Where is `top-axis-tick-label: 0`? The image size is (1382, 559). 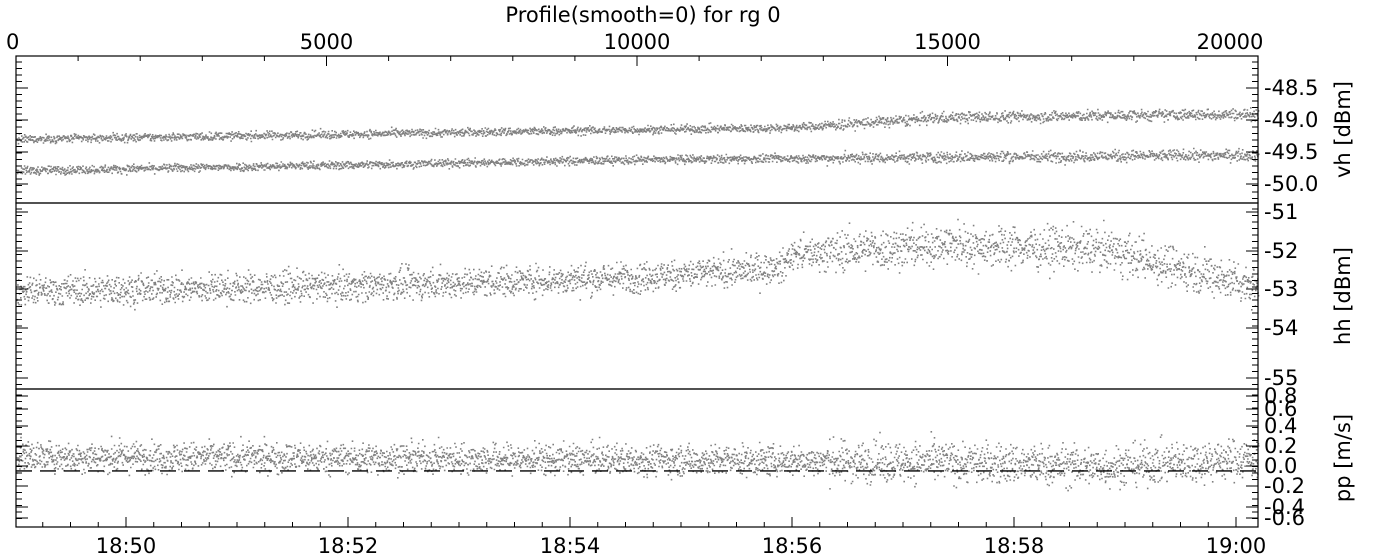
top-axis-tick-label: 0 is located at coordinates (12, 42).